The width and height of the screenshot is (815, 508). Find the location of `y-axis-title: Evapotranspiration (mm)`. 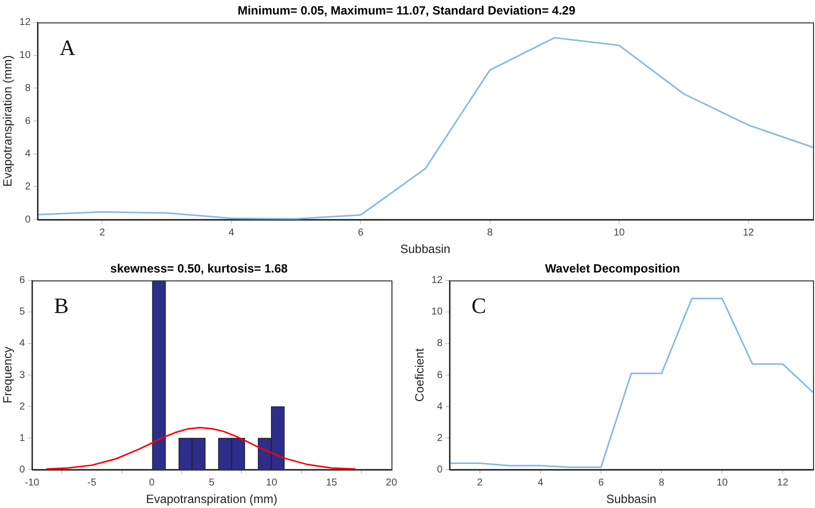

y-axis-title: Evapotranspiration (mm) is located at coordinates (7, 121).